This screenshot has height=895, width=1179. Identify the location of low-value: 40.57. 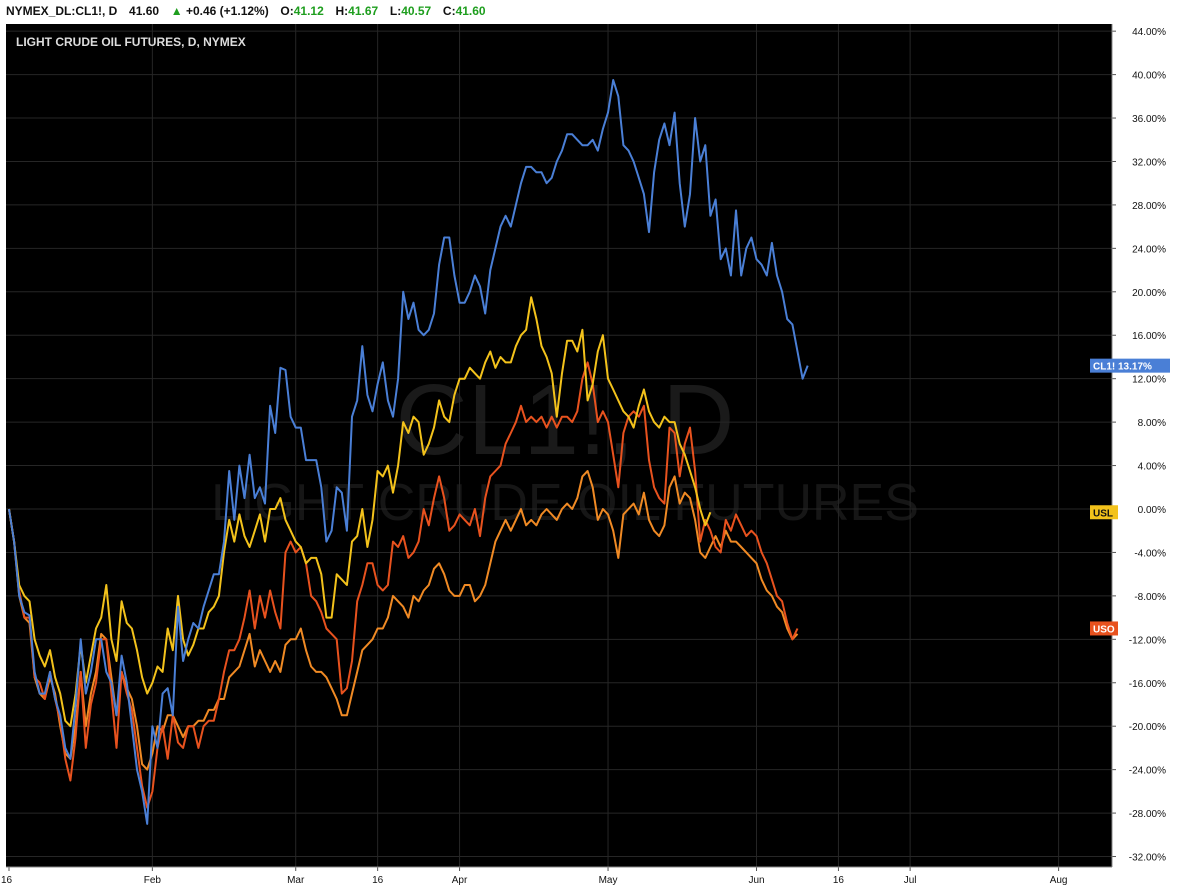
(416, 11).